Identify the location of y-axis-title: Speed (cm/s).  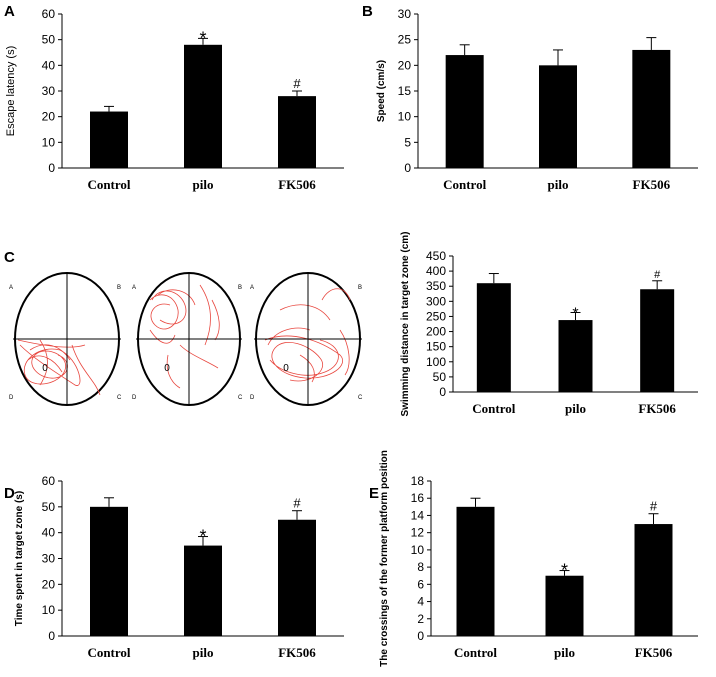
(381, 91).